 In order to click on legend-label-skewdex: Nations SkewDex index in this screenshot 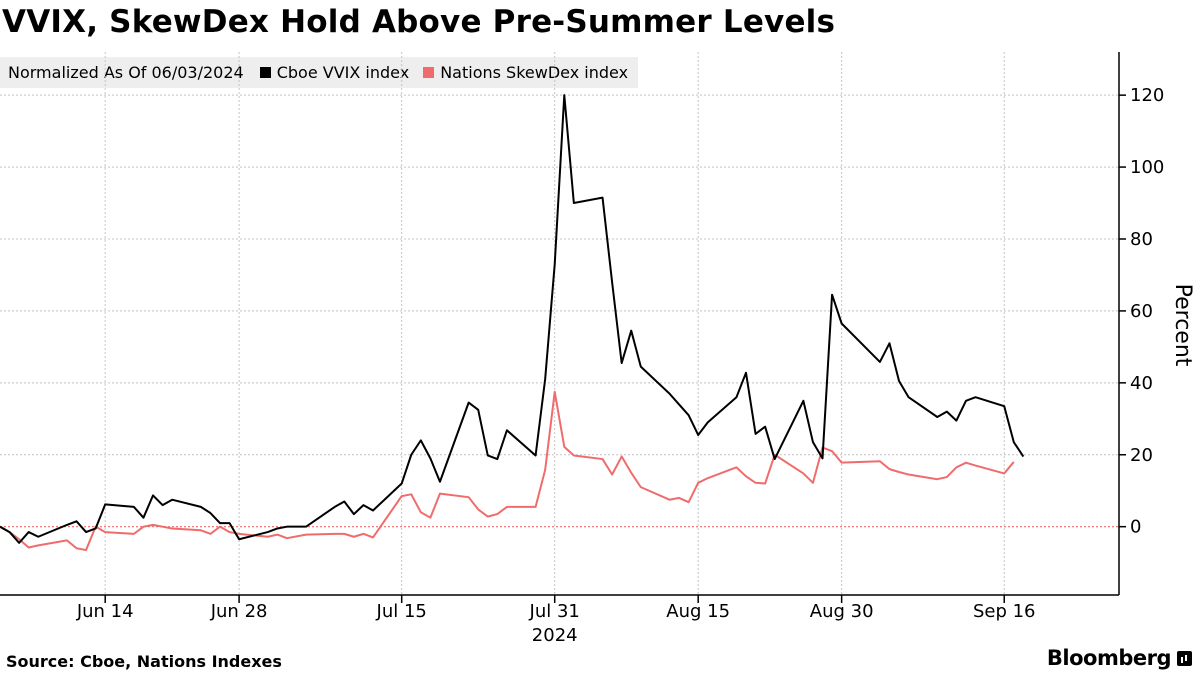, I will do `click(534, 72)`.